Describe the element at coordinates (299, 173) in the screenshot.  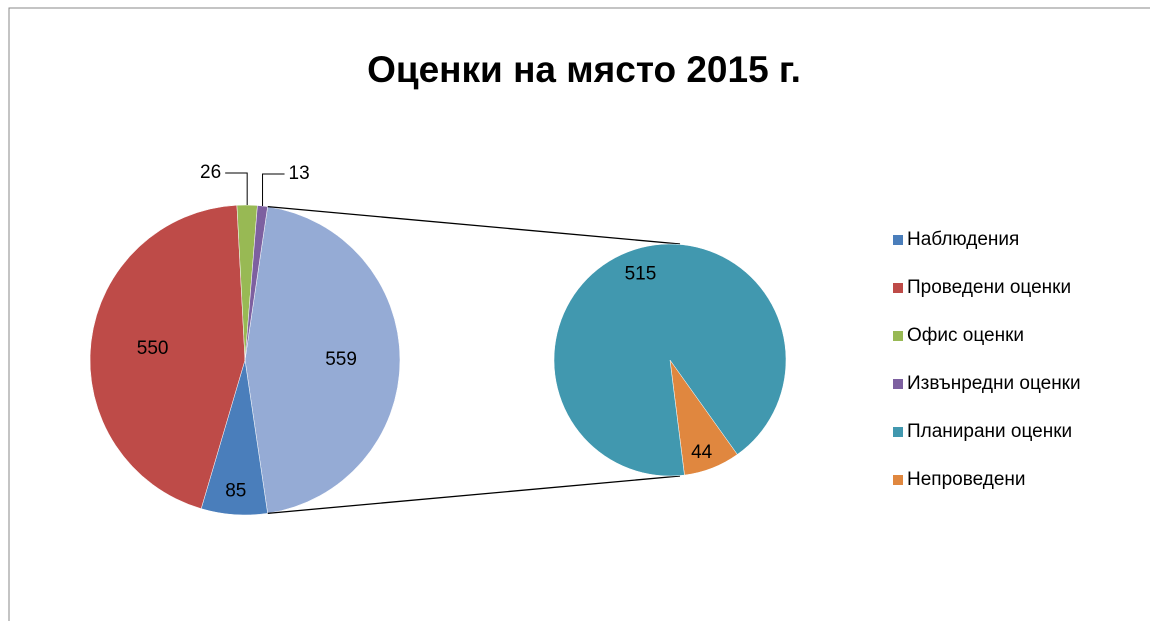
I see `data-label: 13` at that location.